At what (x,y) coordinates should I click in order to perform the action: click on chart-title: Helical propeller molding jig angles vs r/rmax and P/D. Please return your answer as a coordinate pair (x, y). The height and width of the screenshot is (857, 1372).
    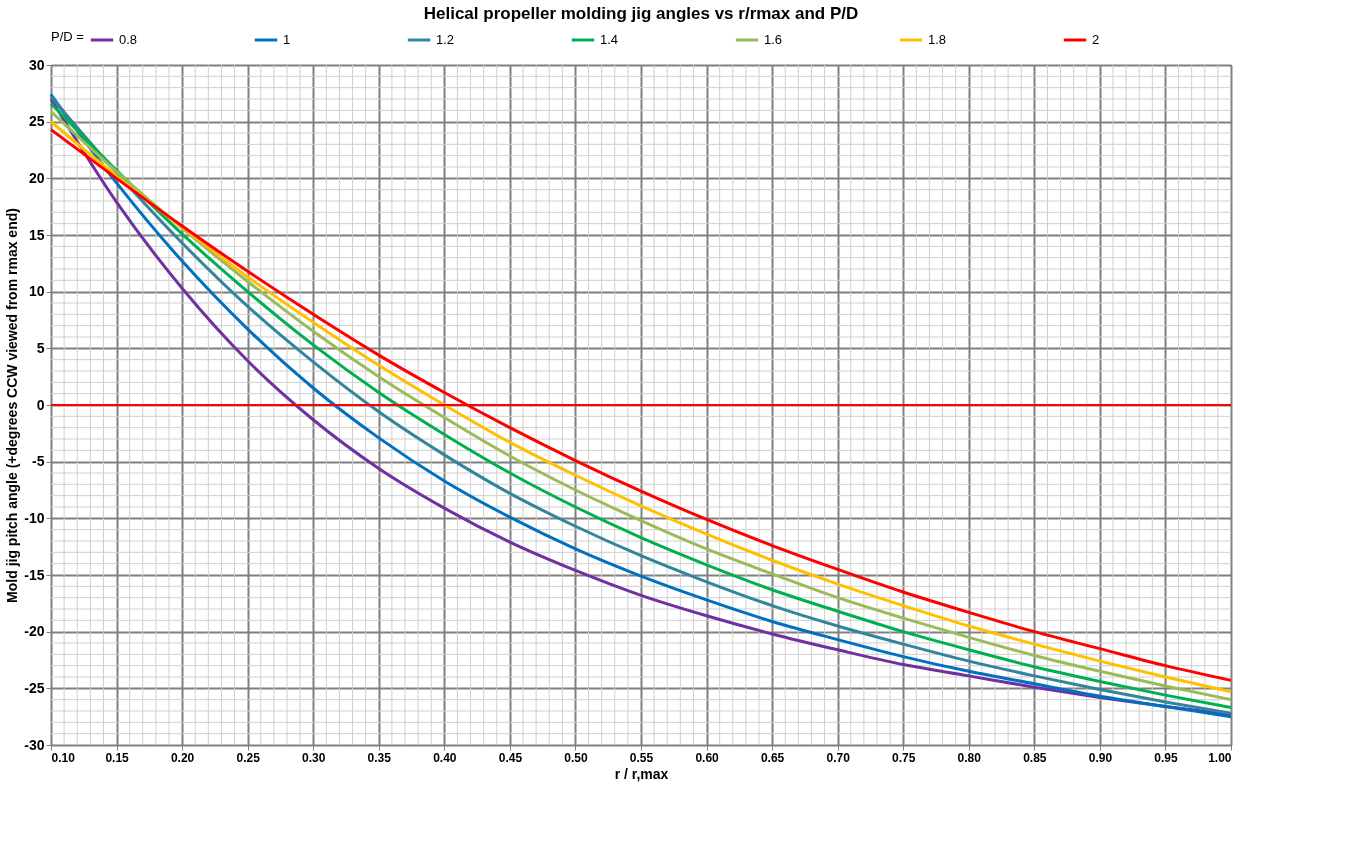
    Looking at the image, I should click on (641, 13).